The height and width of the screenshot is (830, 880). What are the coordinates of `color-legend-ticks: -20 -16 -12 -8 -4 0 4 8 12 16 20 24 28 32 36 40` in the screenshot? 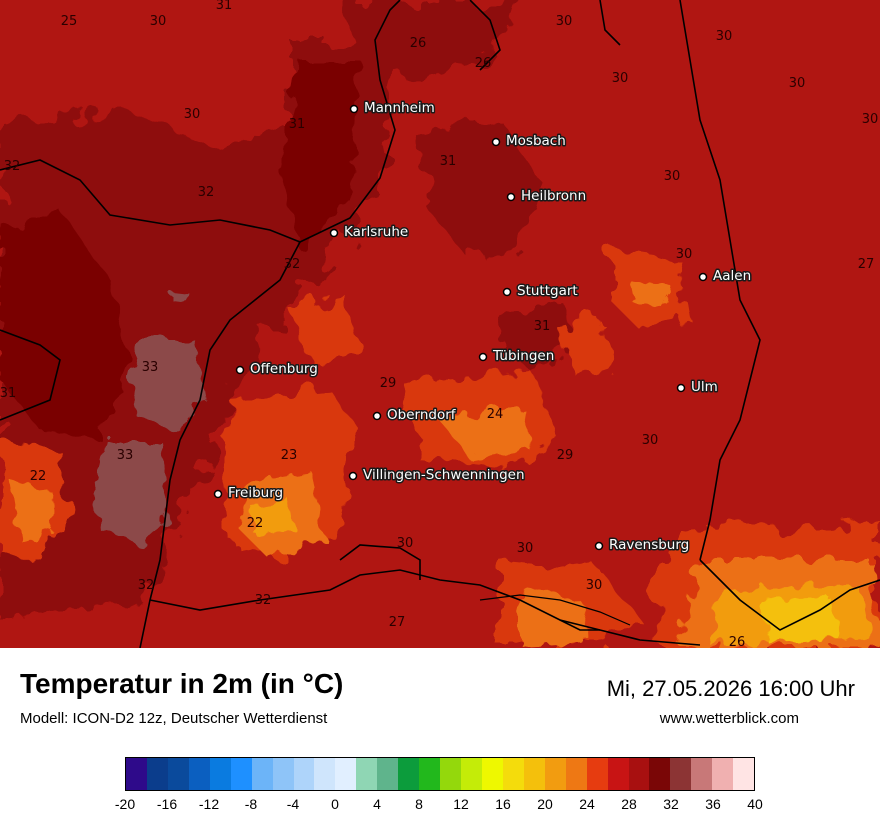 It's located at (440, 806).